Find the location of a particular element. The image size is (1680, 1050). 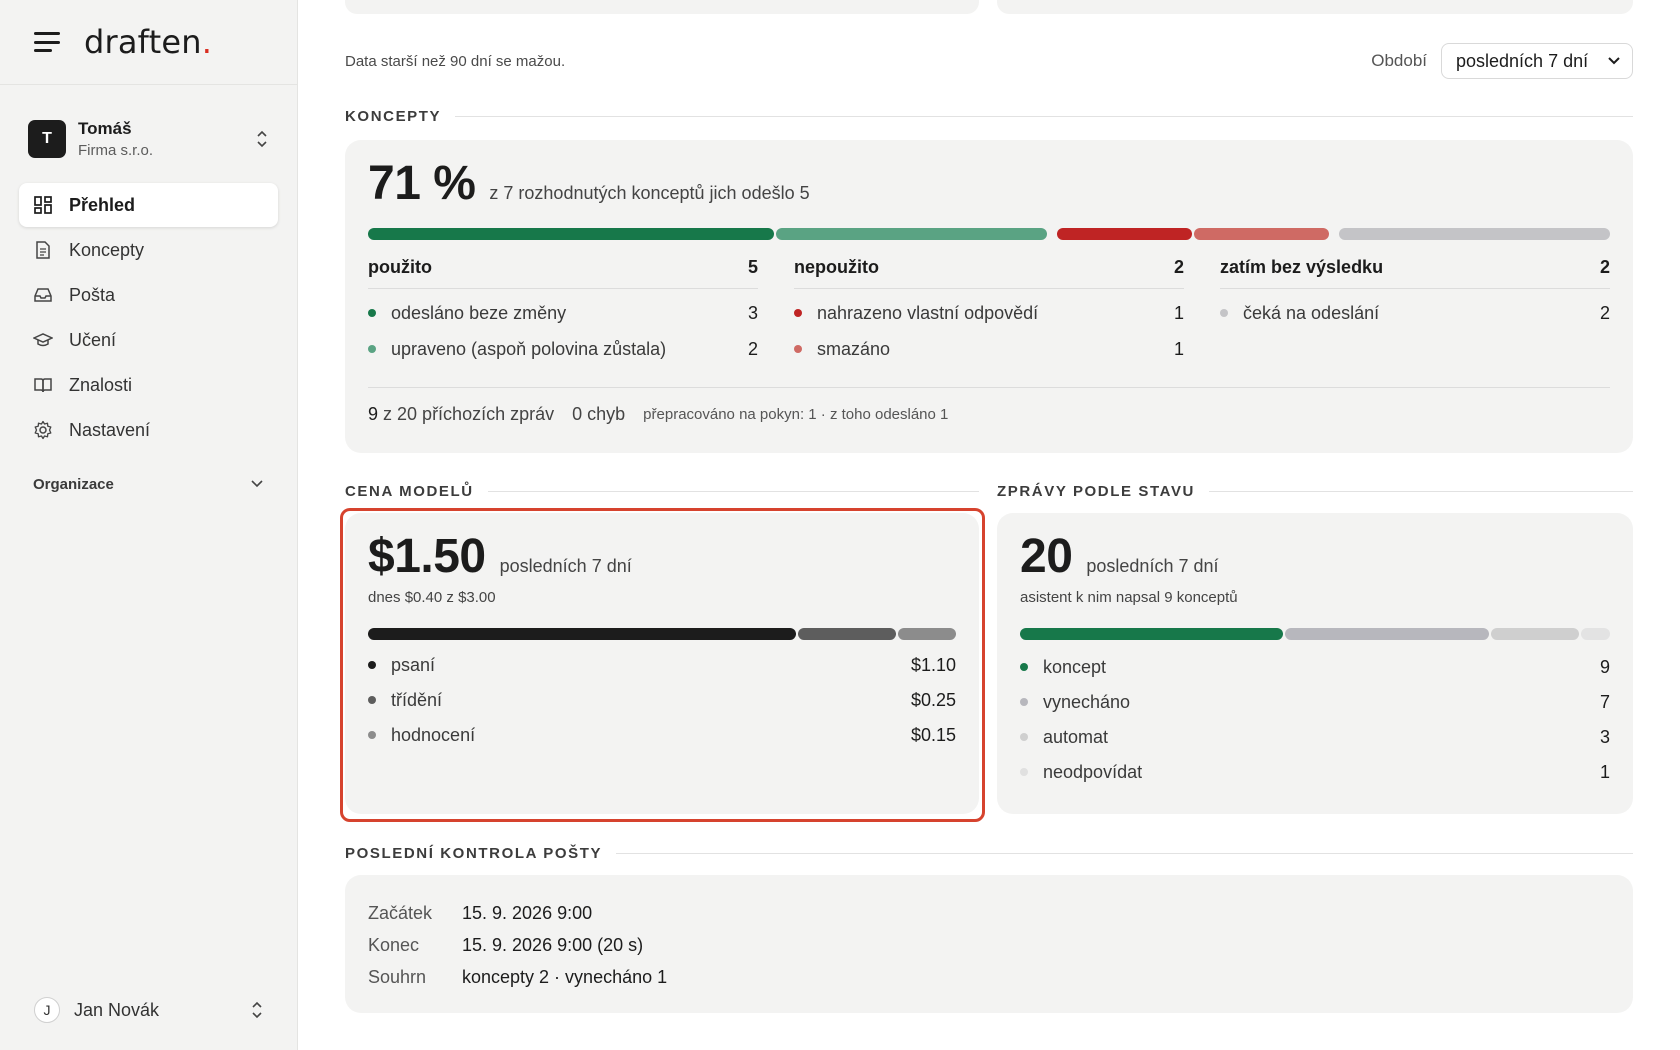

cost-period: posledních 7 dní is located at coordinates (565, 566).